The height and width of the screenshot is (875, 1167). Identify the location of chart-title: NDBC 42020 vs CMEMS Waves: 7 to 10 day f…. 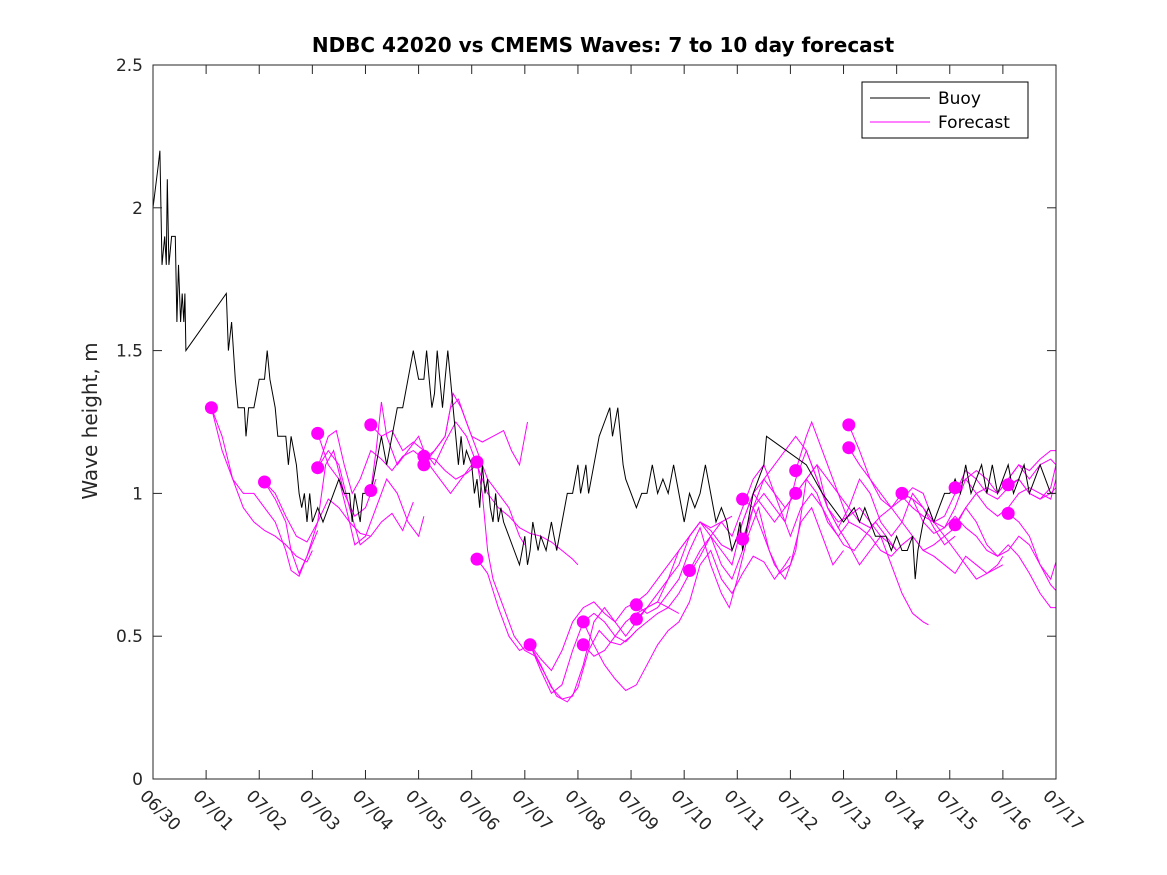
(603, 45).